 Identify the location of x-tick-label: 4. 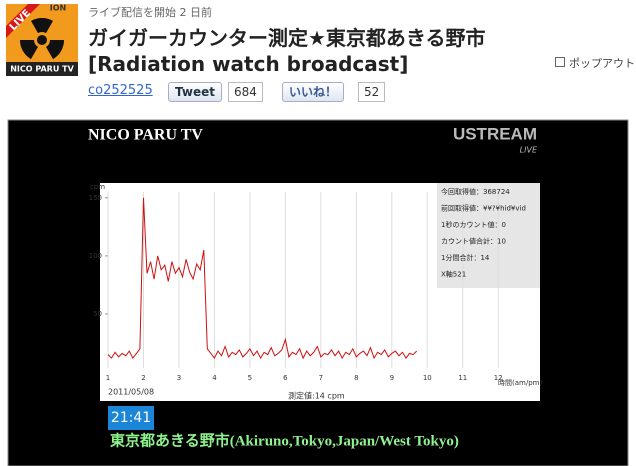
(214, 378).